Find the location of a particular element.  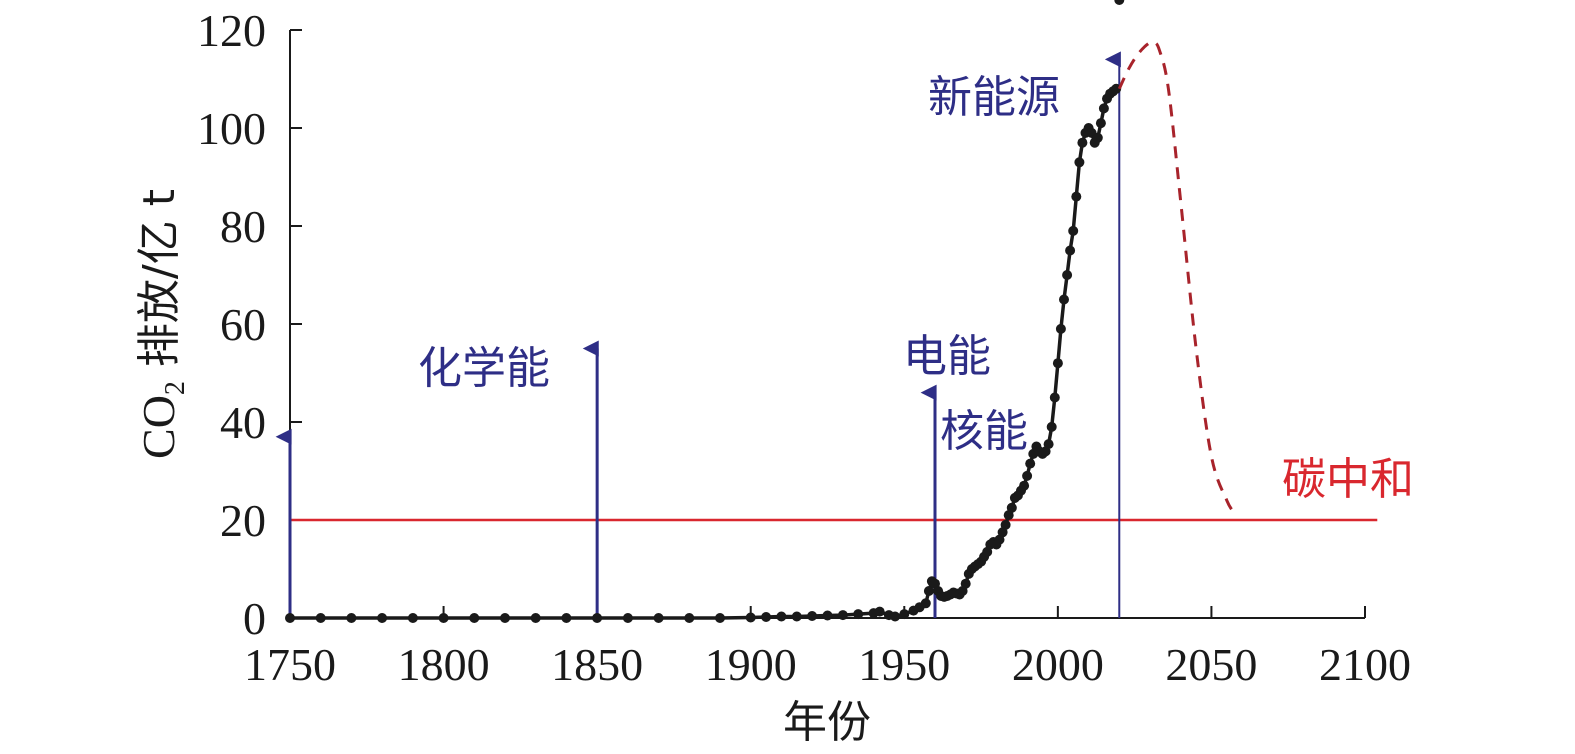

data-point-1997 is located at coordinates (1048, 444).